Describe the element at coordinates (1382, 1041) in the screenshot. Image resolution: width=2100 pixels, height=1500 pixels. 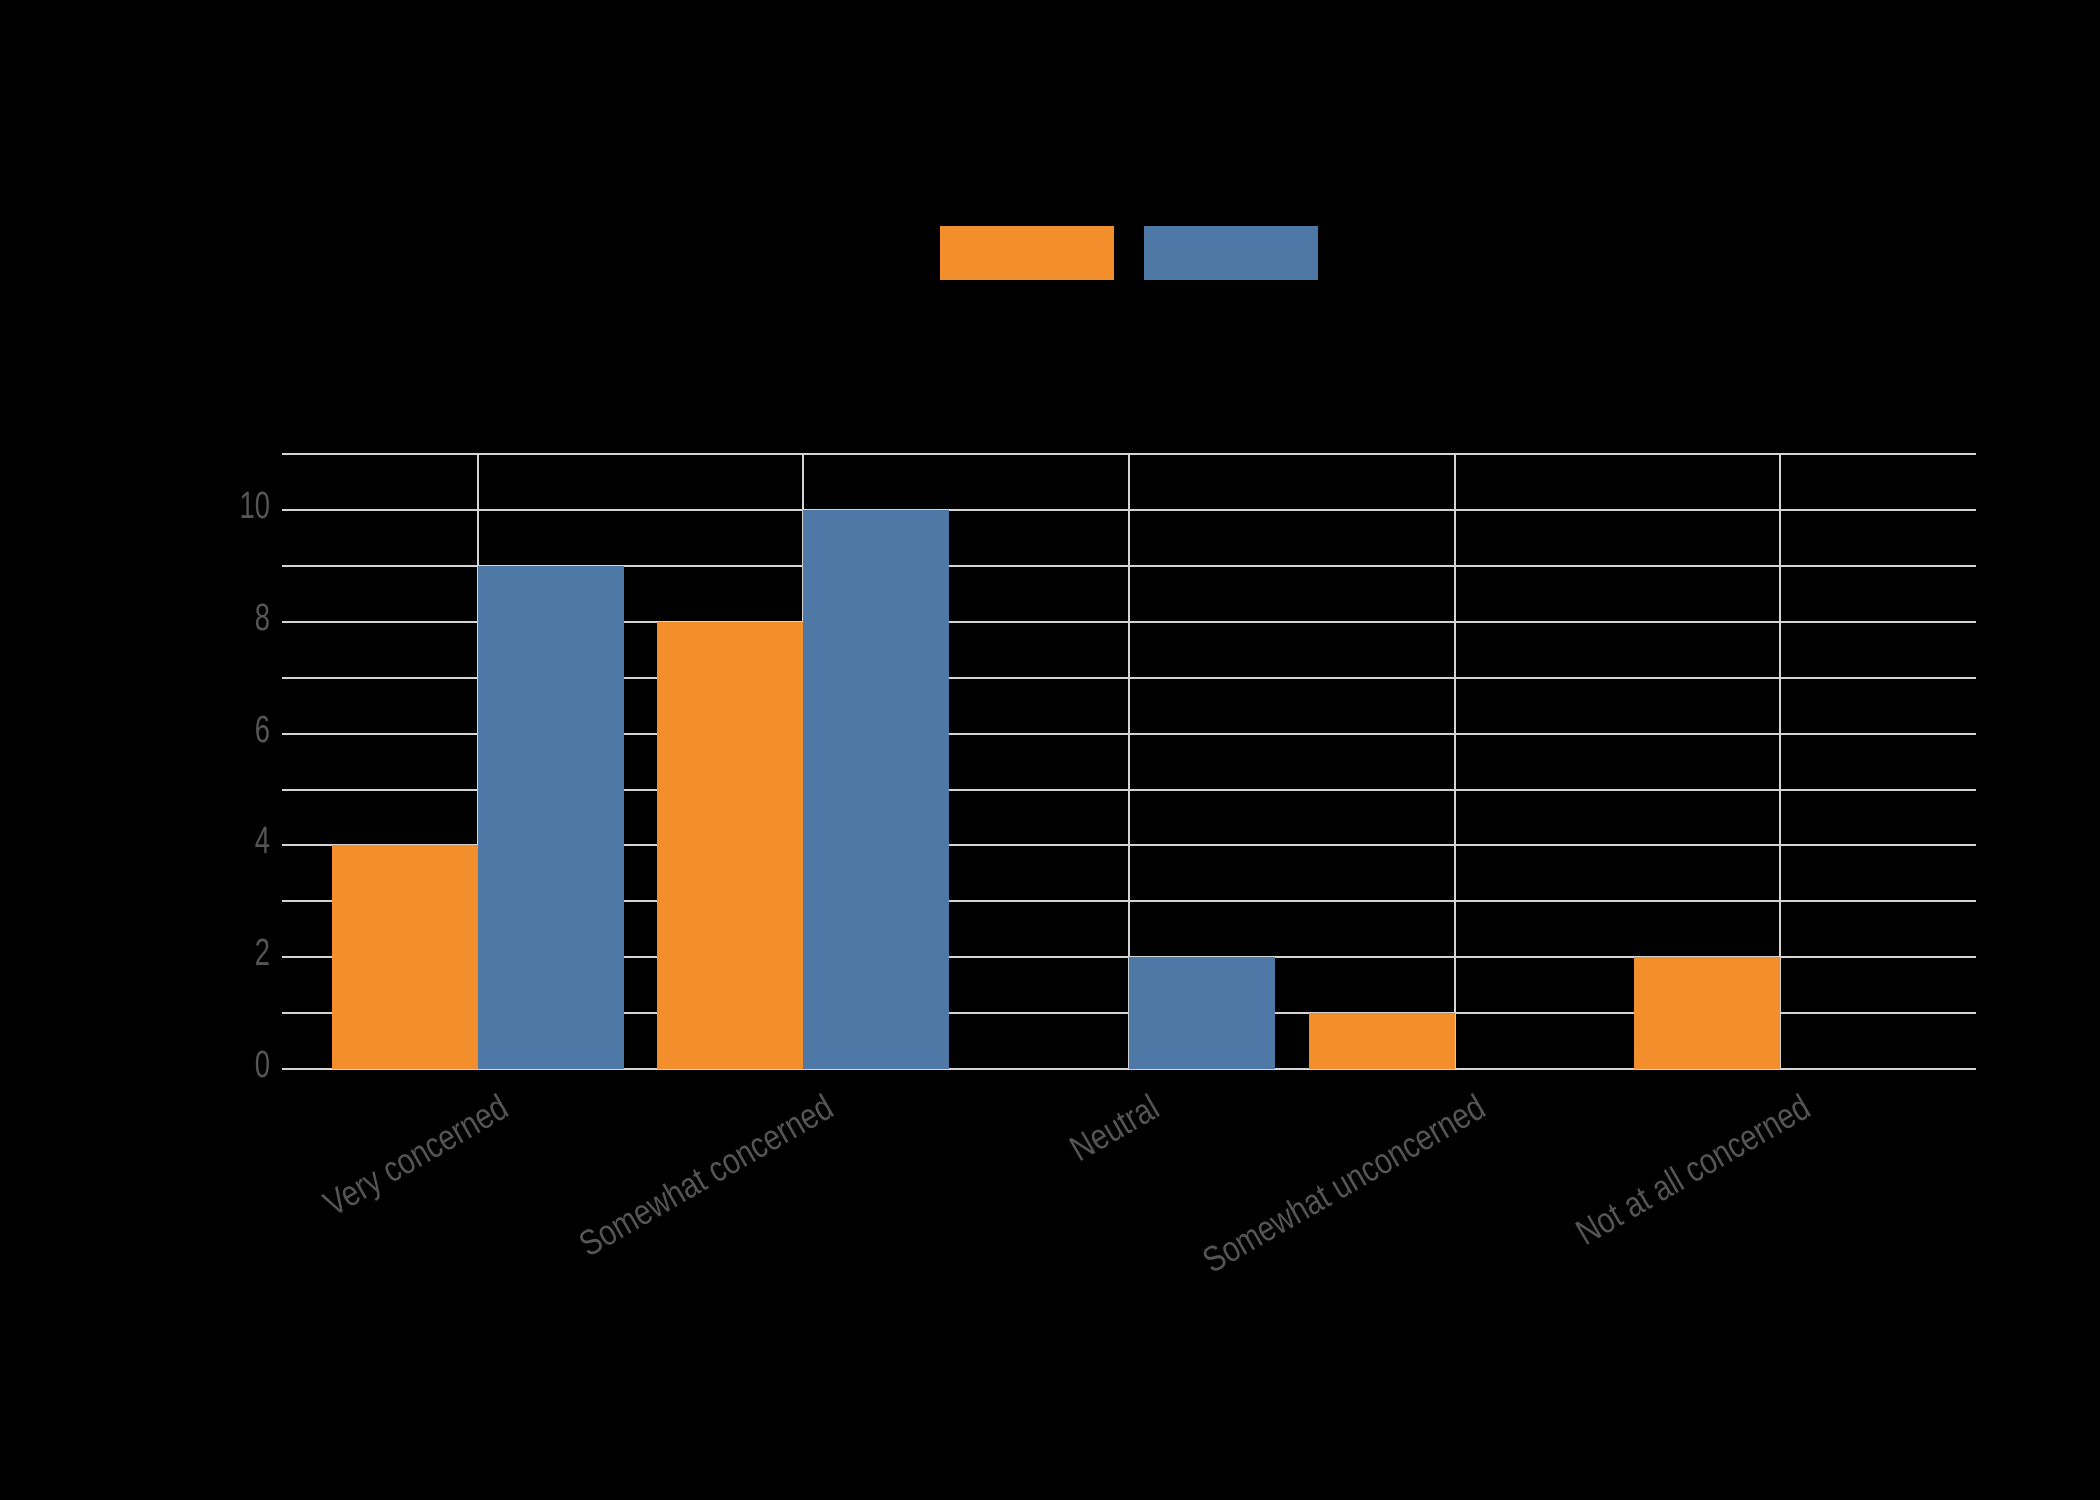
I see `bar-series-1-somewhat-unconcerned` at that location.